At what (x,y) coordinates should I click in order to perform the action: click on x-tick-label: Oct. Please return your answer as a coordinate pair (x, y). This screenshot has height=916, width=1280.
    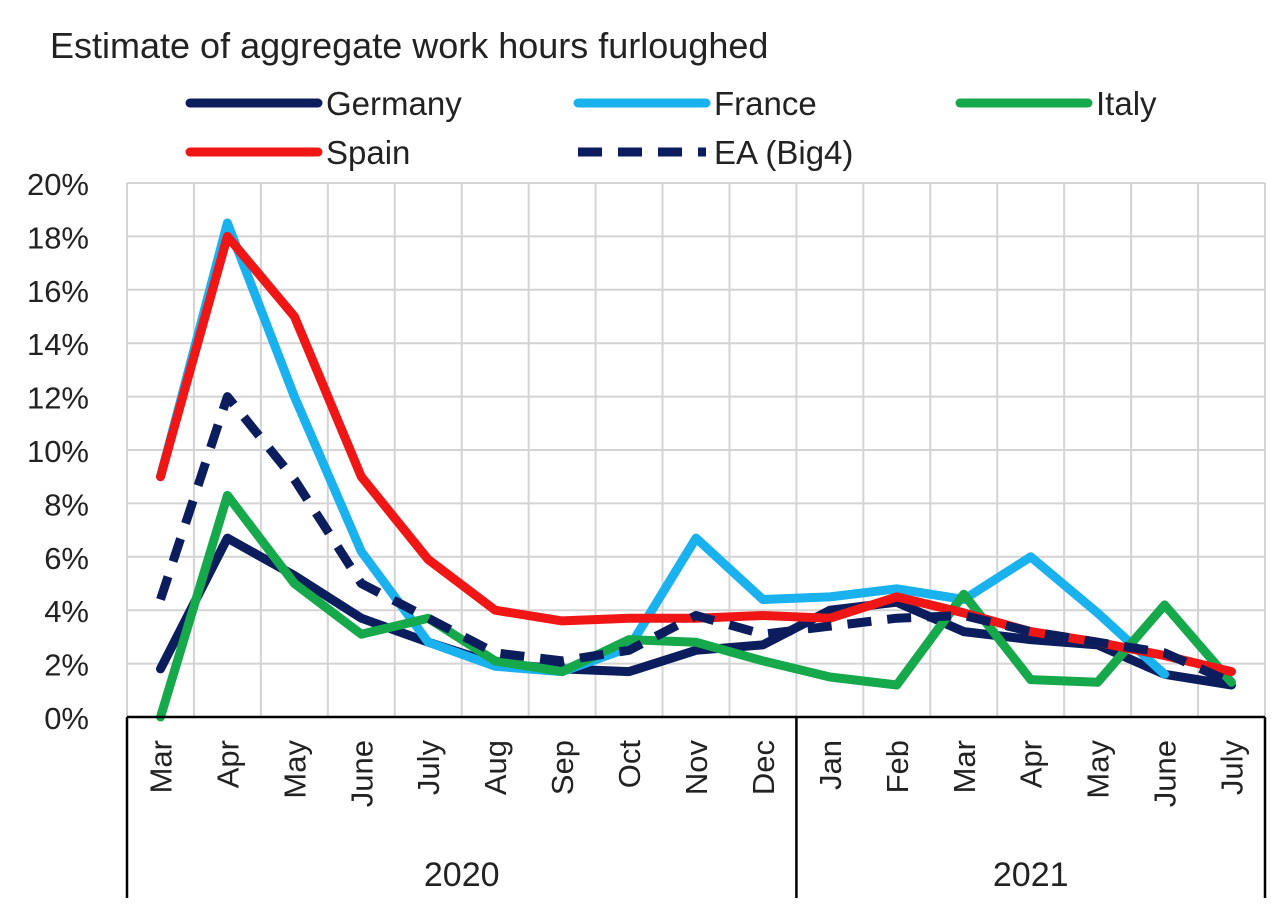
    Looking at the image, I should click on (629, 764).